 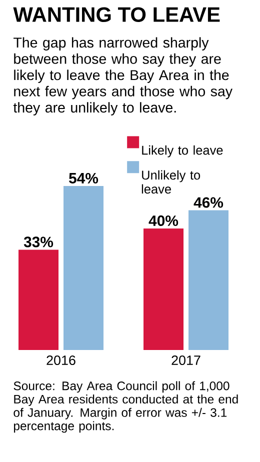 I want to click on chart-subtitle: The gap has narrowed sharply between those who say they are likely to leave the Bay Area in the next few years and those who say they are unlikely to leave., so click(x=122, y=76).